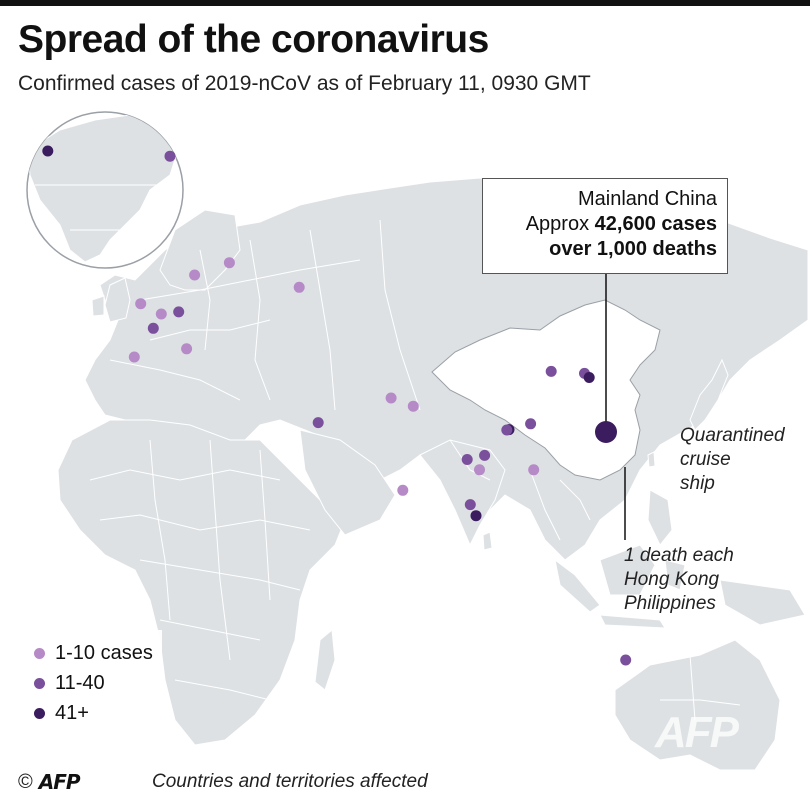 The height and width of the screenshot is (810, 810). What do you see at coordinates (141, 304) in the screenshot?
I see `case-marker-uk` at bounding box center [141, 304].